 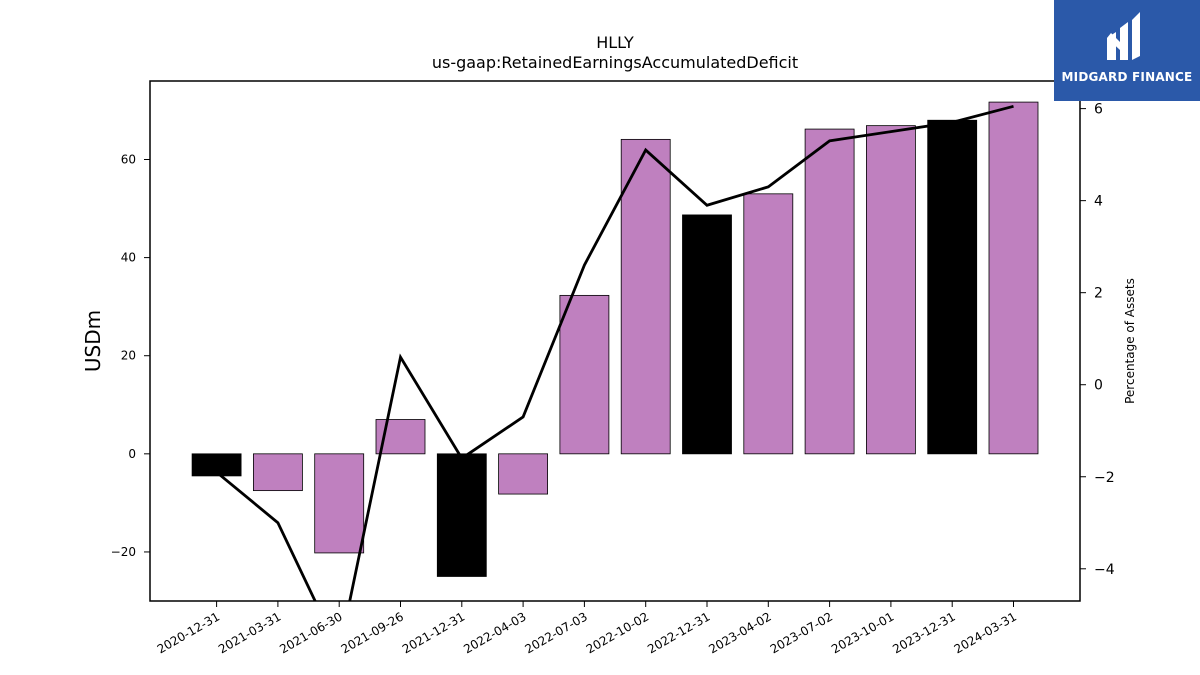 What do you see at coordinates (801, 632) in the screenshot?
I see `x-tick-label: 2023-07-02` at bounding box center [801, 632].